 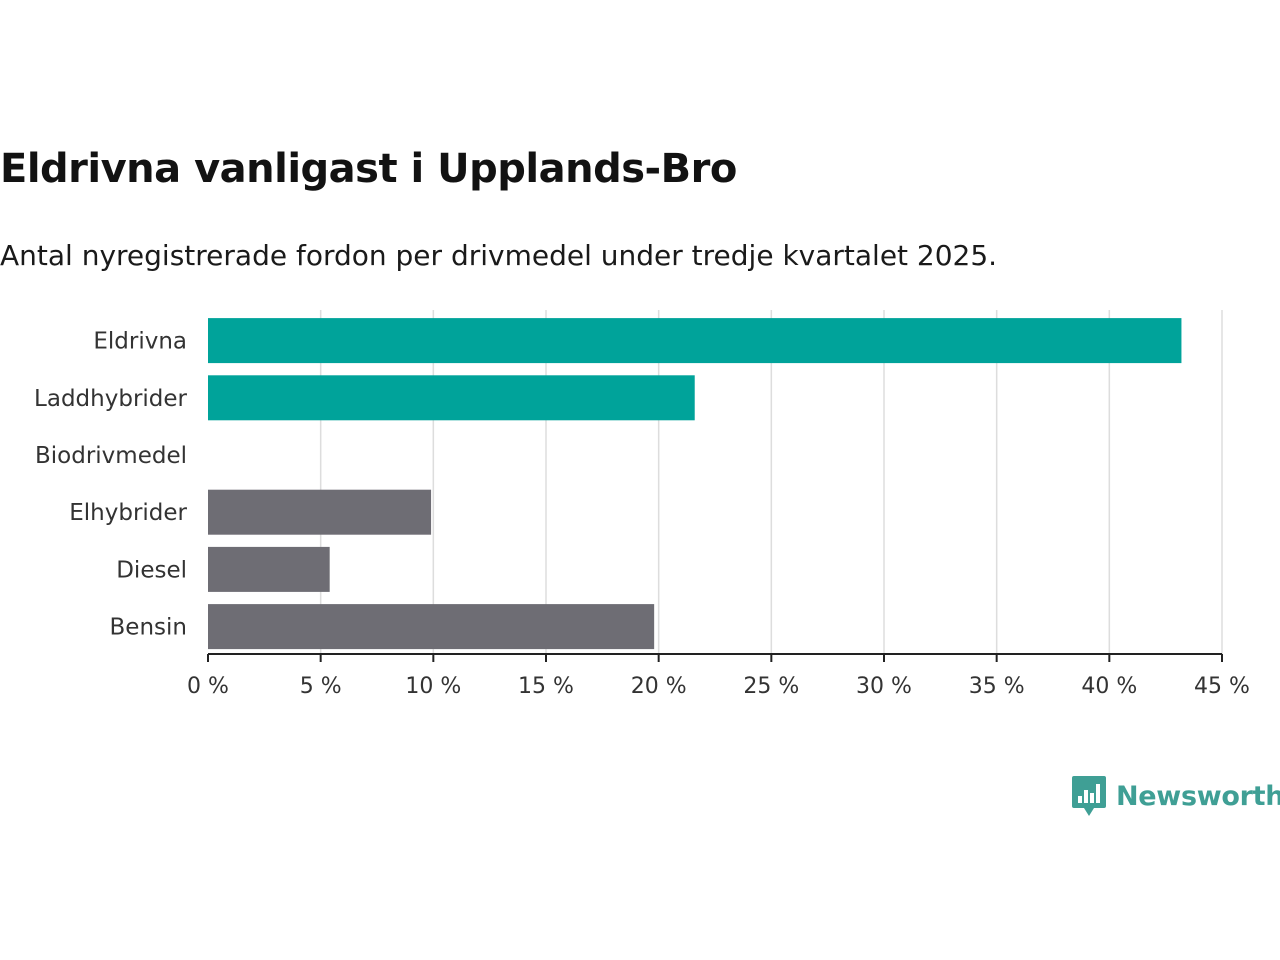 I want to click on x-tick-label: 35 %, so click(x=997, y=686).